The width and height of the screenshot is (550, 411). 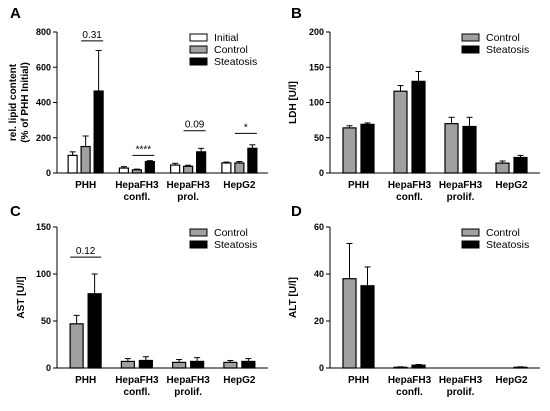 I want to click on y-axis-title-line: LDH [U/l], so click(x=293, y=102).